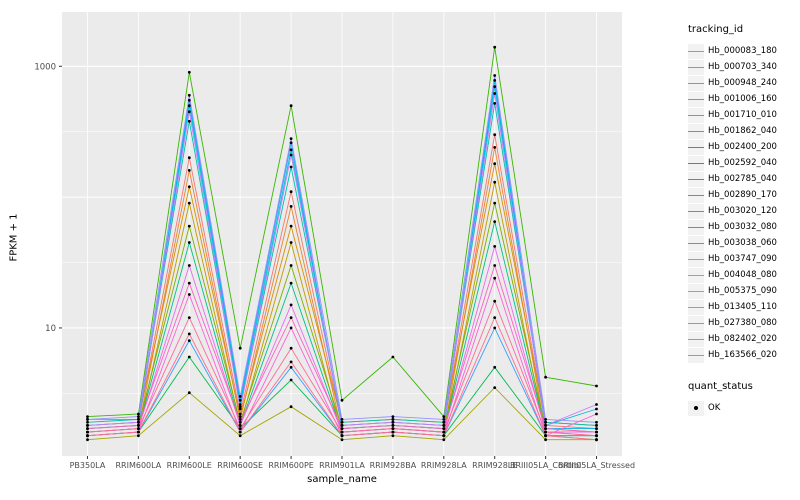 The width and height of the screenshot is (800, 500). I want to click on legend-item-label: Hb_001006_160, so click(742, 99).